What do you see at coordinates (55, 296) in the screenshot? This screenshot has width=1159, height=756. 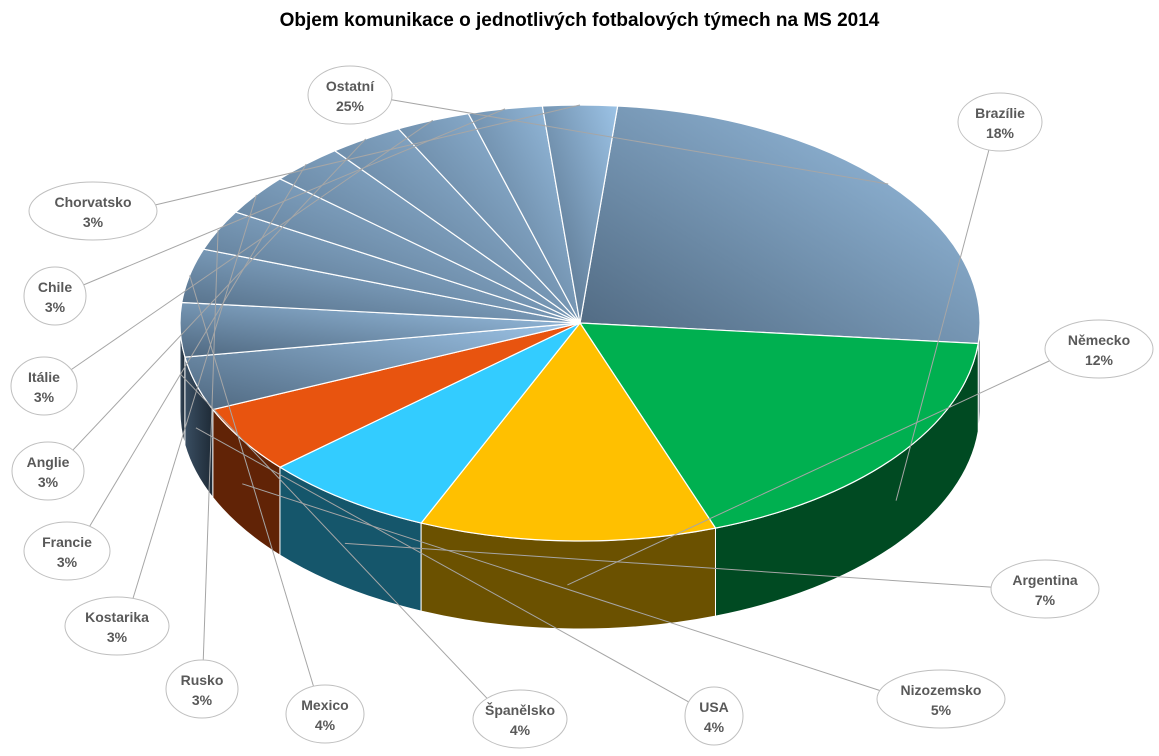 I see `label-bubble-chile` at bounding box center [55, 296].